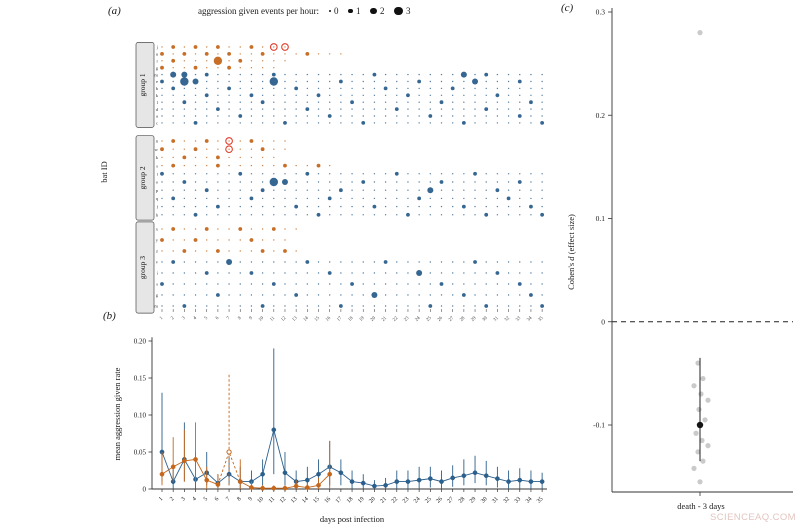  What do you see at coordinates (336, 11) in the screenshot?
I see `size-label-0: 0` at bounding box center [336, 11].